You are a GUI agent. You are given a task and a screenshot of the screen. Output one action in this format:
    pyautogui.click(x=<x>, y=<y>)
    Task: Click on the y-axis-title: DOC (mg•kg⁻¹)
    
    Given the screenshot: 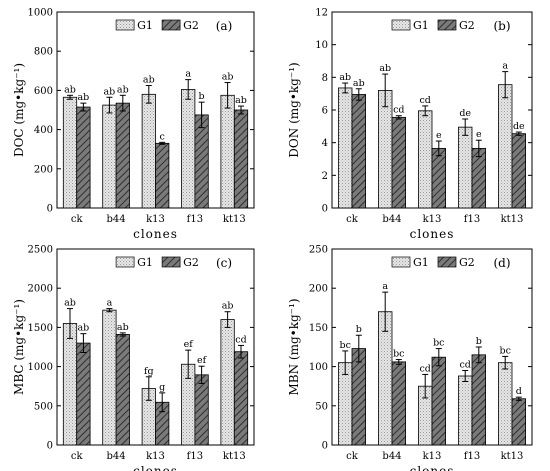 What is the action you would take?
    pyautogui.click(x=19, y=110)
    